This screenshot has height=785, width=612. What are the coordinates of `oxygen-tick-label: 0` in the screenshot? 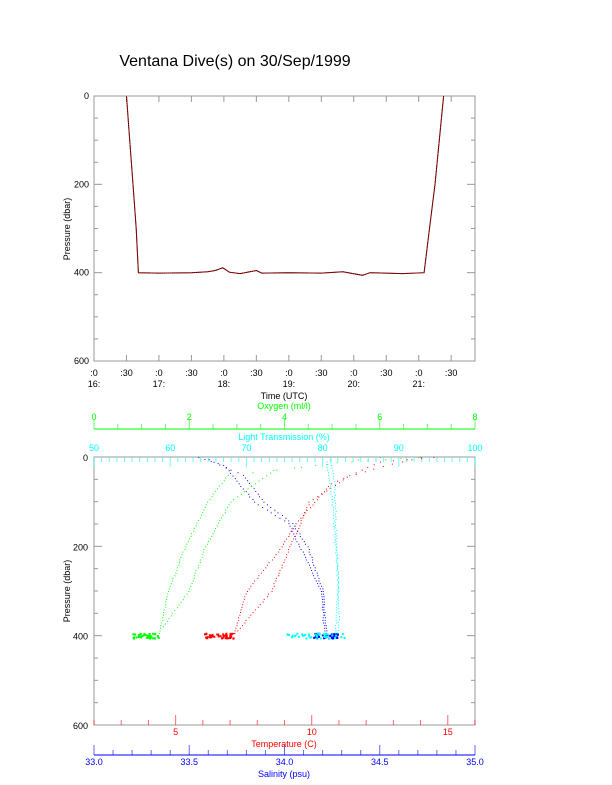 It's located at (93, 417).